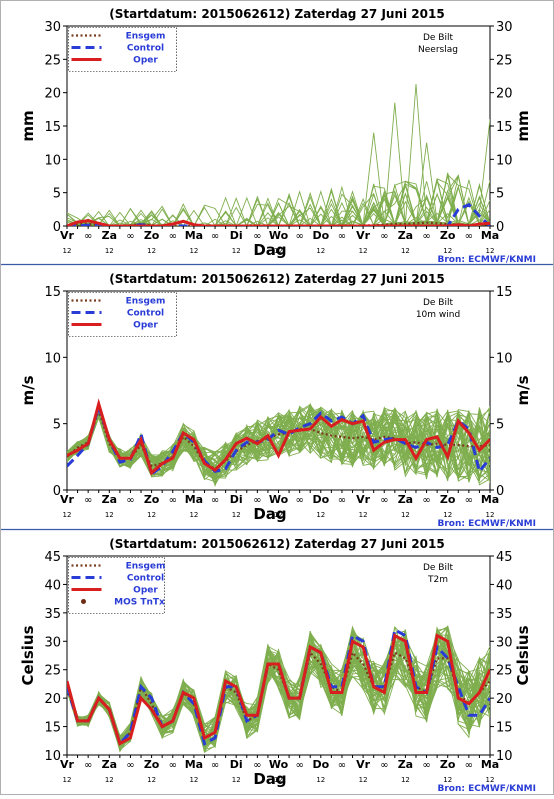 The image size is (554, 799). Describe the element at coordinates (504, 614) in the screenshot. I see `y-tick-label-right: 35` at that location.